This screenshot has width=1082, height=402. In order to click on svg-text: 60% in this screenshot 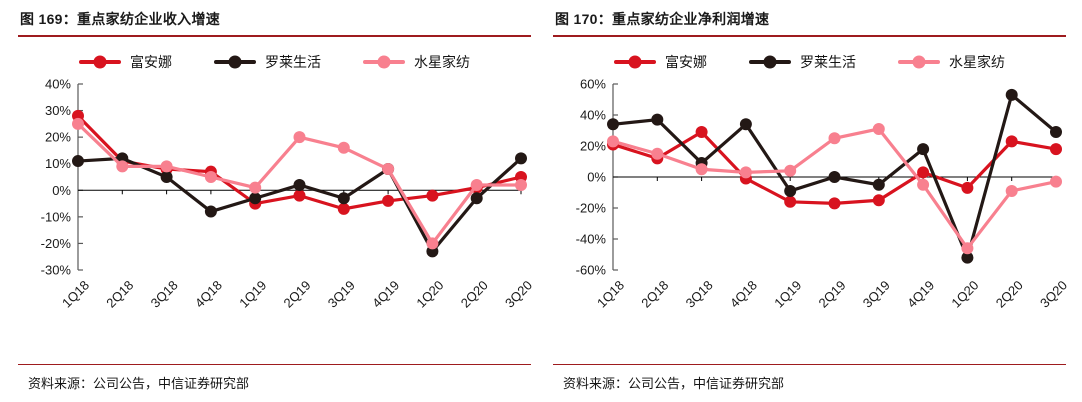, I will do `click(593, 84)`.